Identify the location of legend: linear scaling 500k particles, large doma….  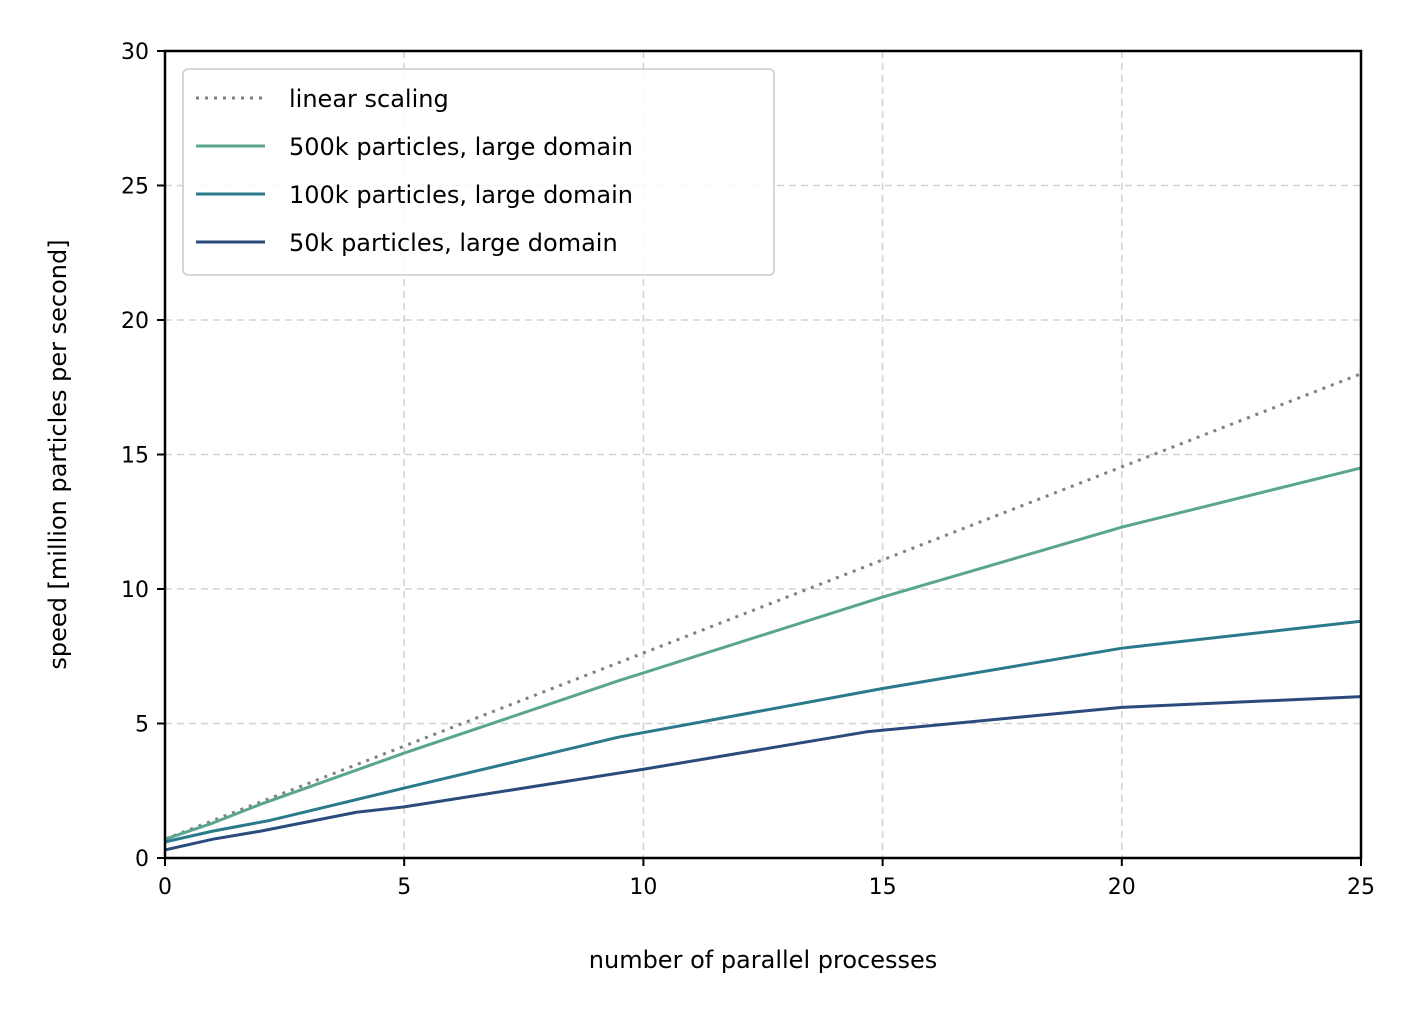
(478, 172).